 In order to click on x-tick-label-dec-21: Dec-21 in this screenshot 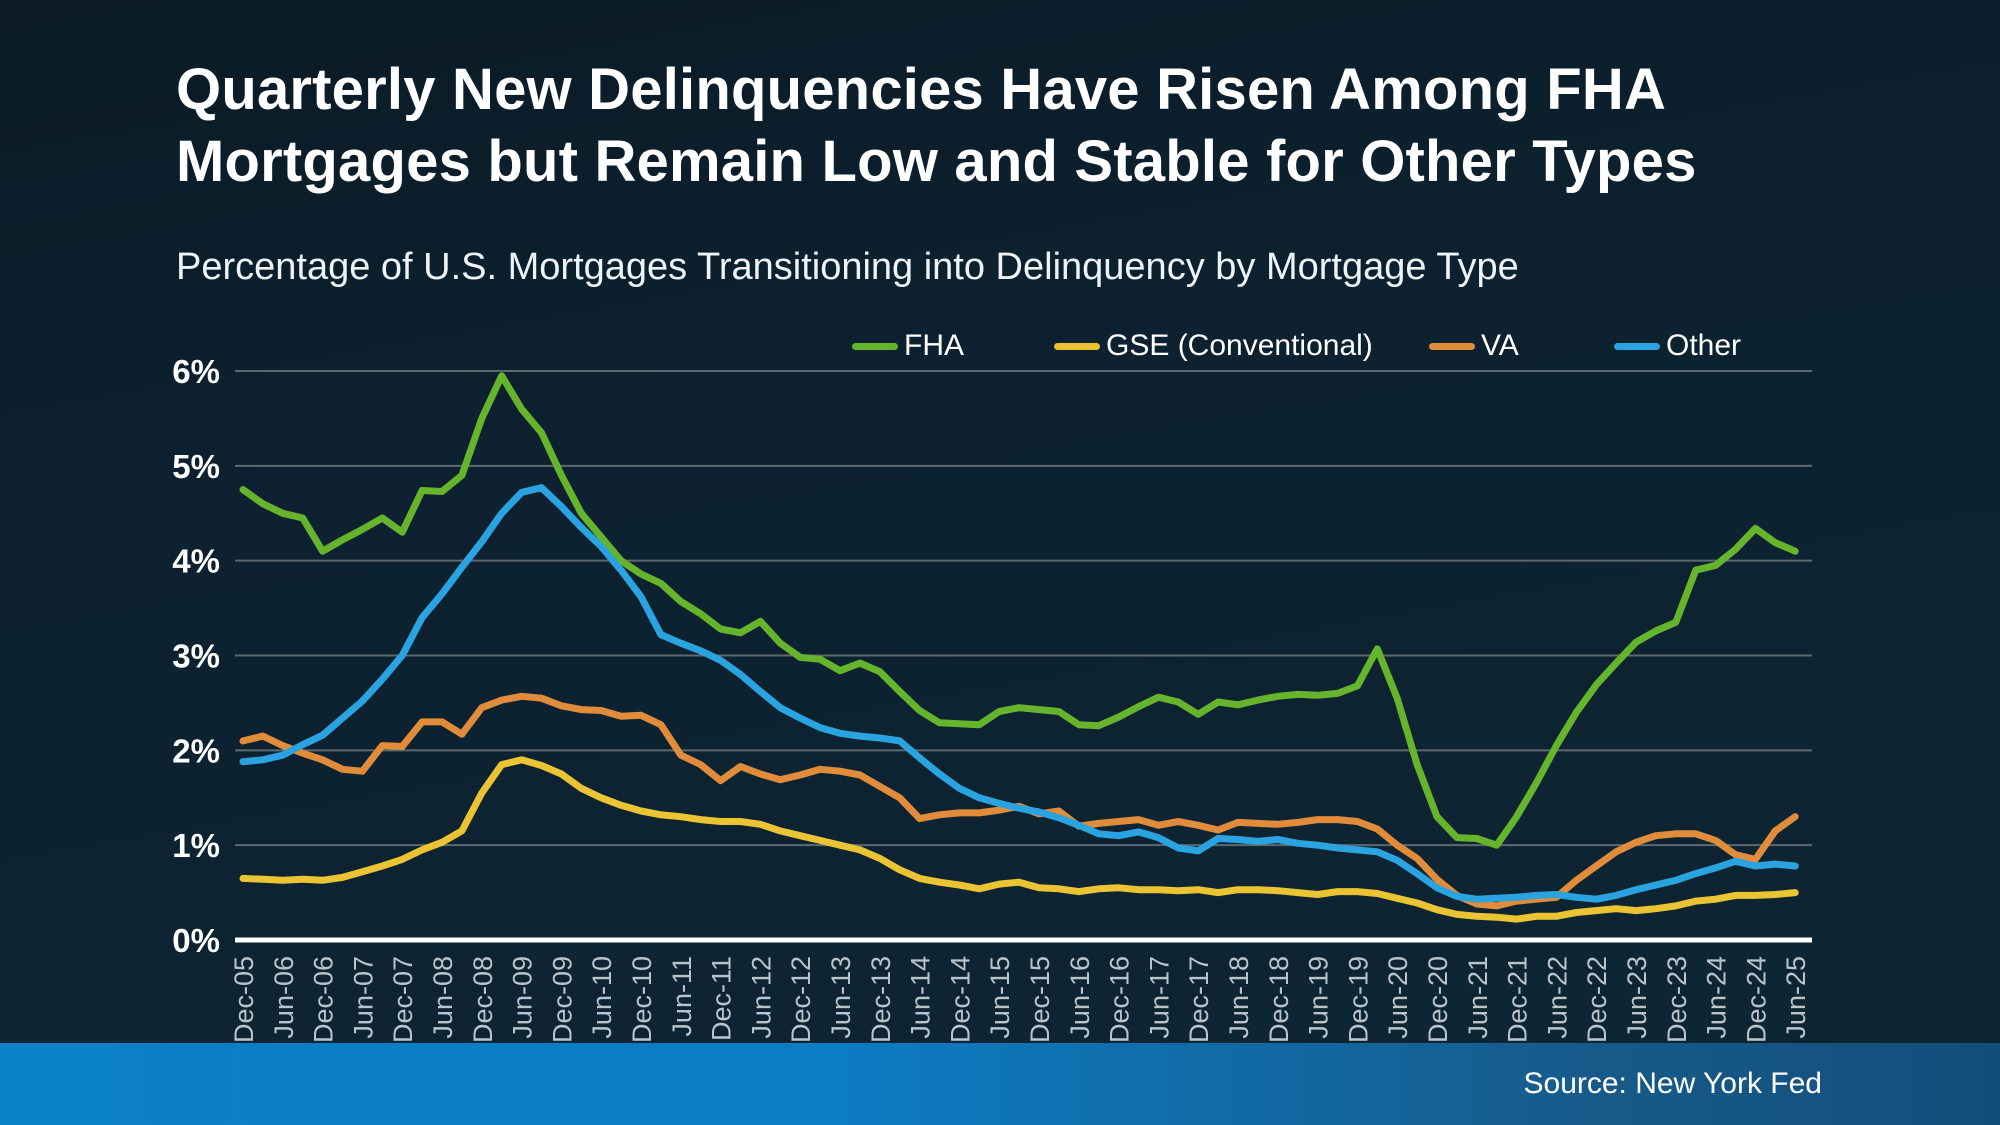, I will do `click(1518, 999)`.